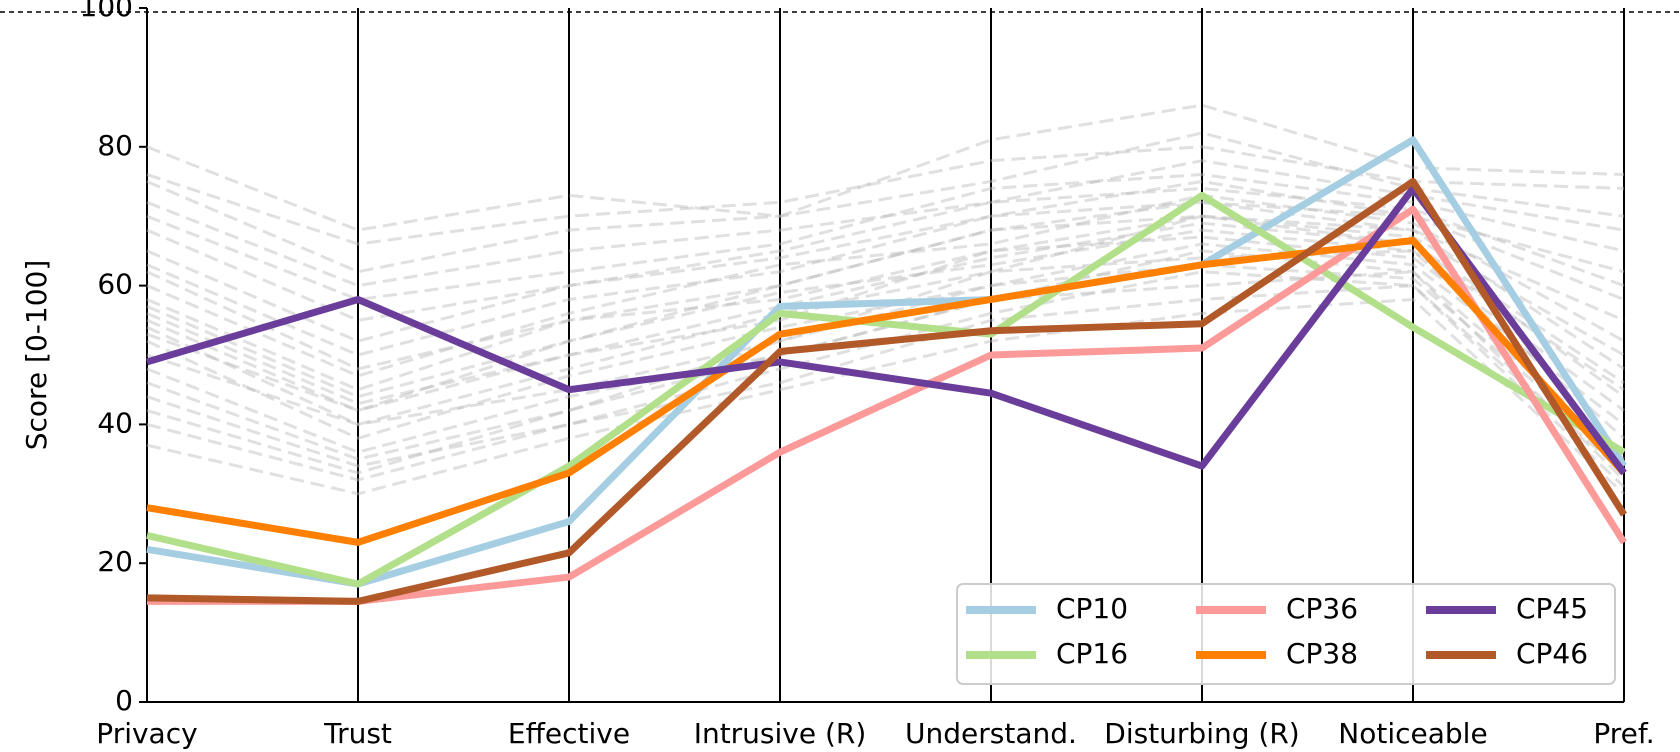  Describe the element at coordinates (146, 733) in the screenshot. I see `x-tick-label: Privacy` at that location.